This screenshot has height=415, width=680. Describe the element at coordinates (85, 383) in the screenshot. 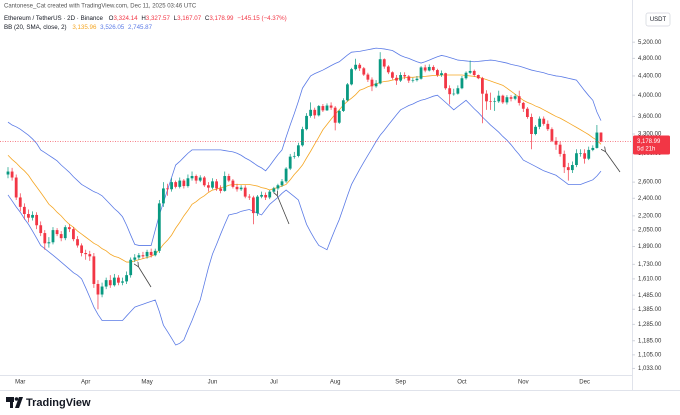

I see `x-tick-label: Apr` at that location.